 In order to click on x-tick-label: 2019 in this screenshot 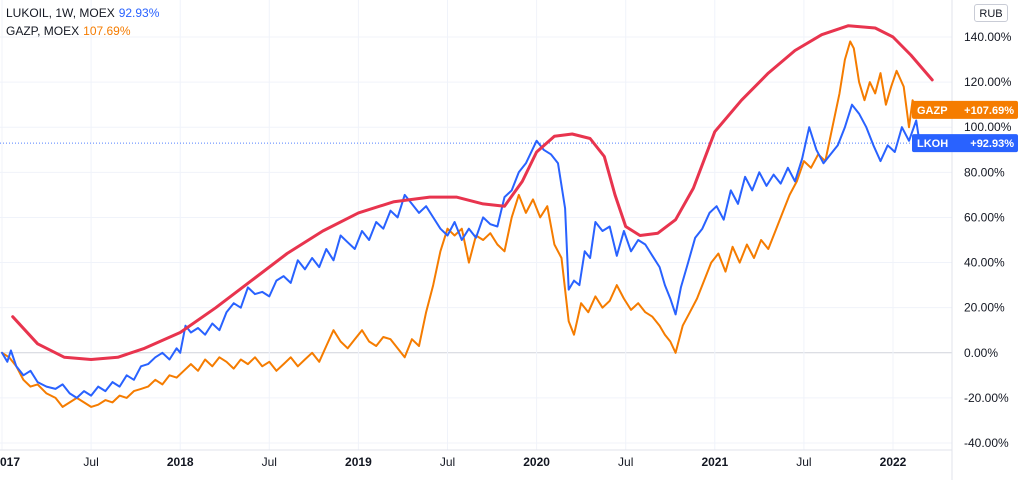, I will do `click(358, 462)`.